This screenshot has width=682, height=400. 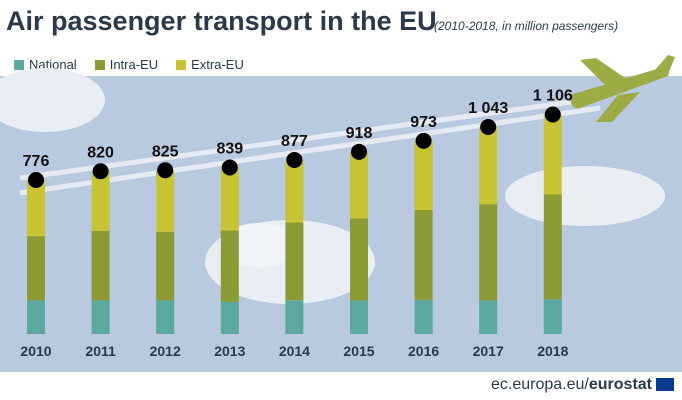 What do you see at coordinates (165, 317) in the screenshot?
I see `bar-segment-national-2012` at bounding box center [165, 317].